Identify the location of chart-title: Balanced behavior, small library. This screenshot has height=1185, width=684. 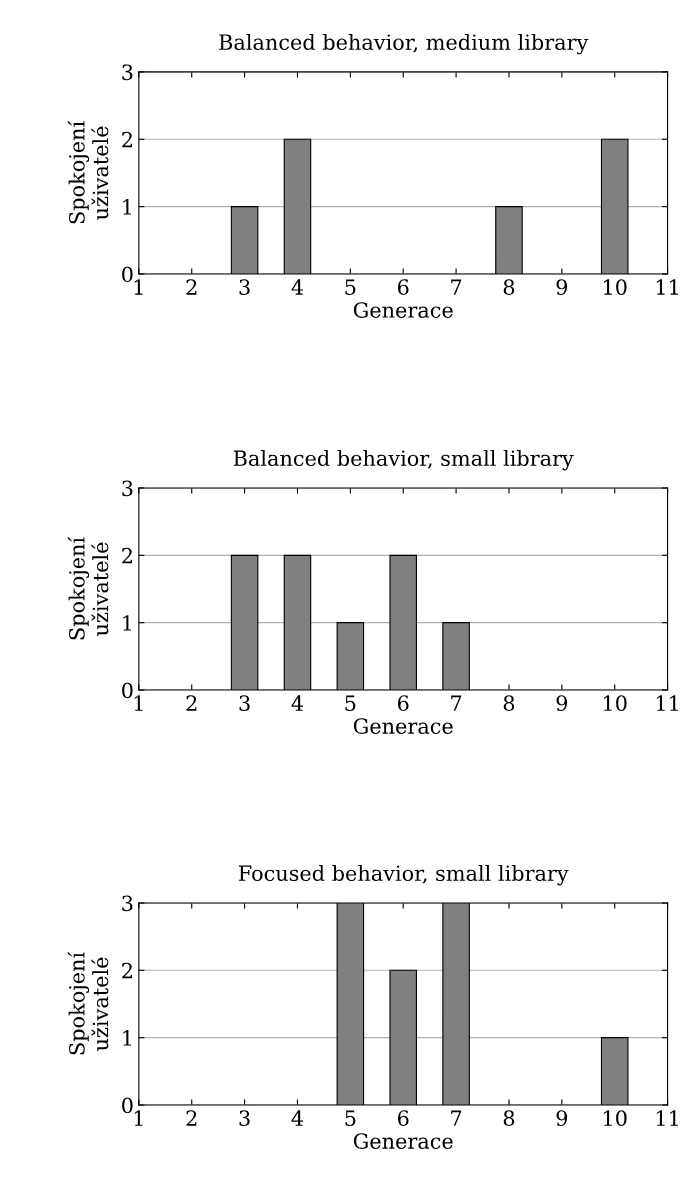
(403, 460).